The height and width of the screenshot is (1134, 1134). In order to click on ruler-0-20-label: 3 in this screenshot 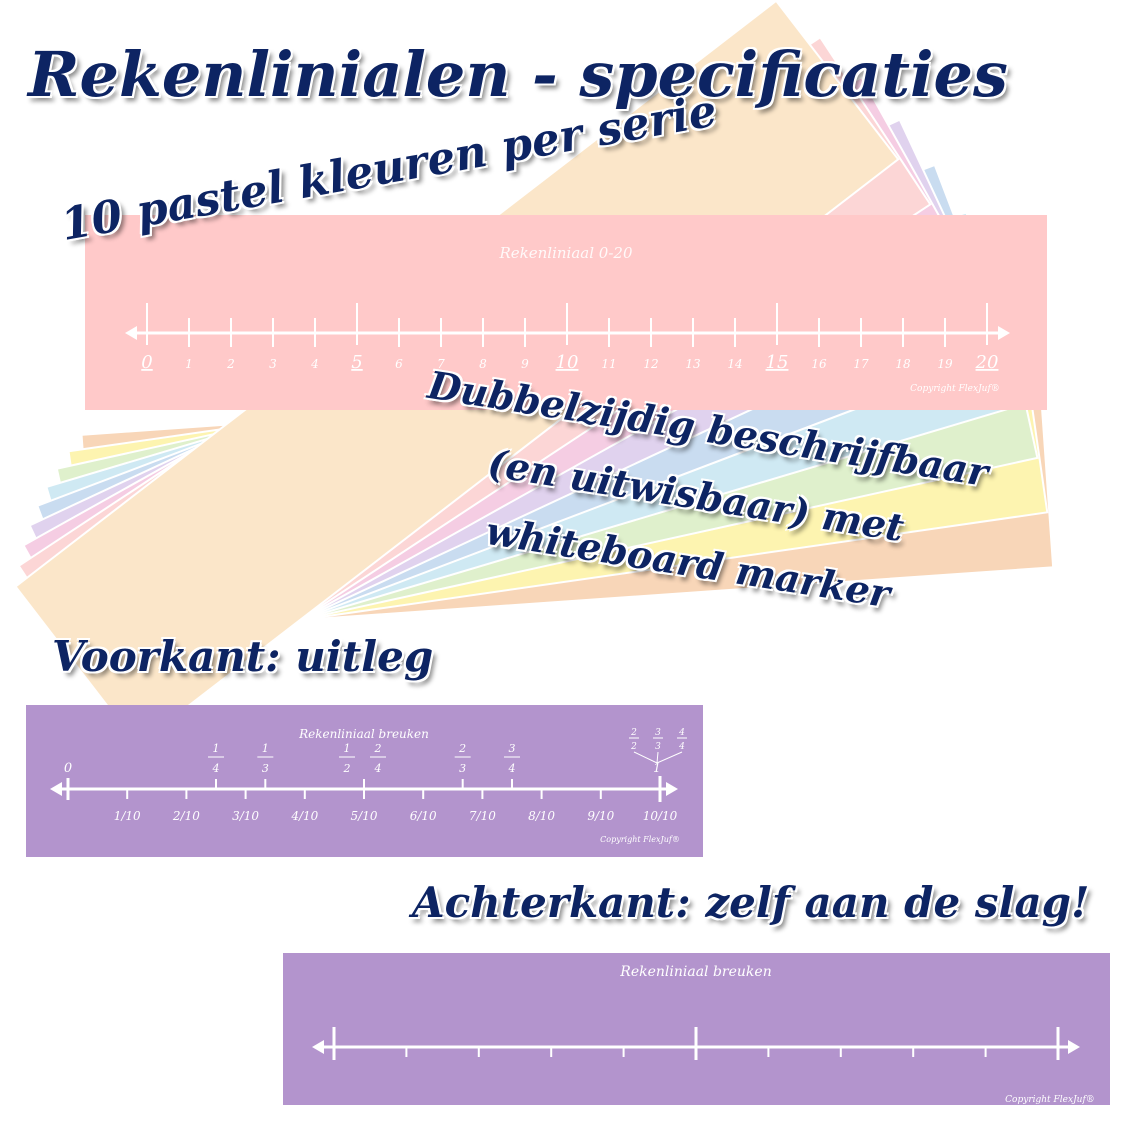, I will do `click(273, 364)`.